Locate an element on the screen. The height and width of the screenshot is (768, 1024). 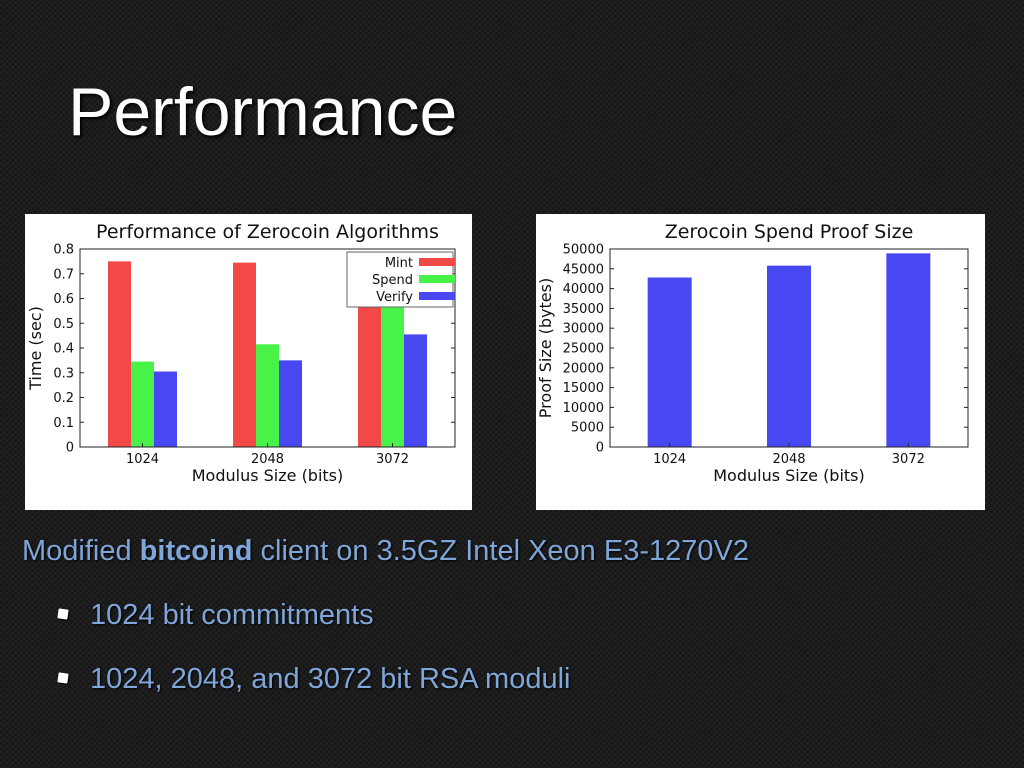
y-tick-label: 10000 is located at coordinates (583, 408).